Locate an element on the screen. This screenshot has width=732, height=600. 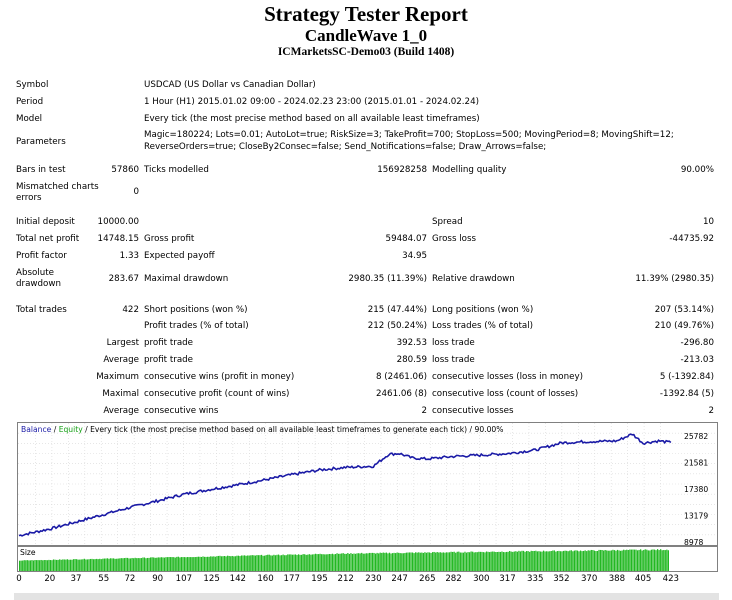
mismatch-label-2: errors is located at coordinates (29, 198).